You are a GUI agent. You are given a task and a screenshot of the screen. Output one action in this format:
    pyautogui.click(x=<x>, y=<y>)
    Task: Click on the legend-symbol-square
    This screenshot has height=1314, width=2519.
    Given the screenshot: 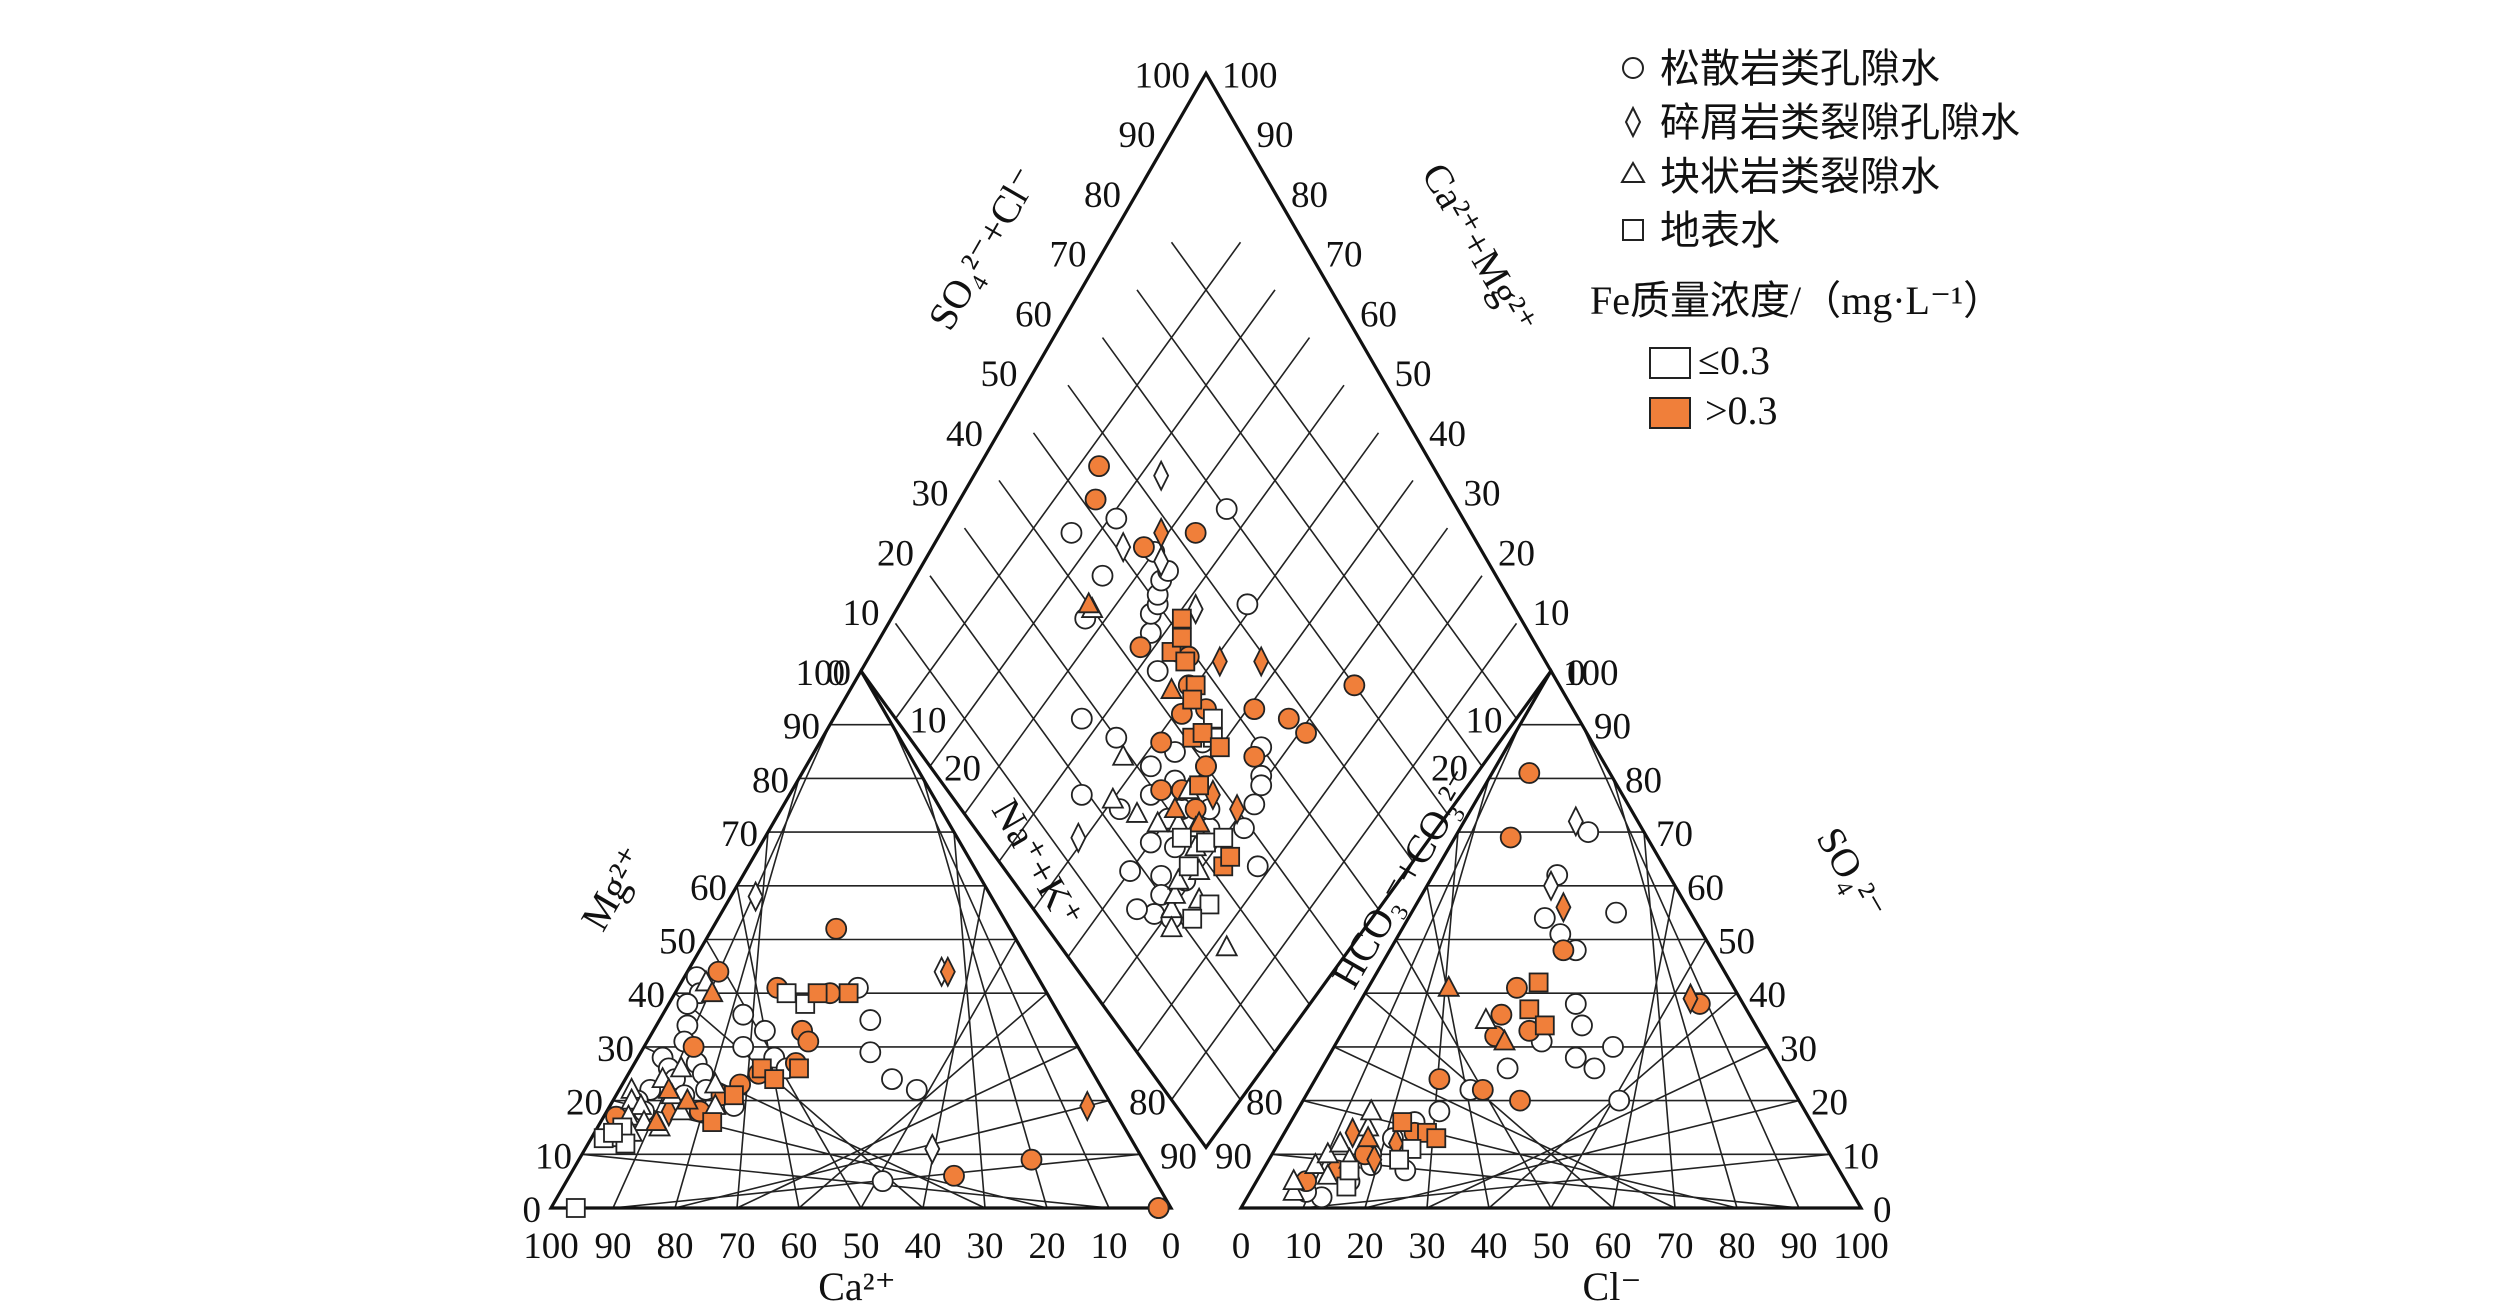 What is the action you would take?
    pyautogui.click(x=1633, y=230)
    